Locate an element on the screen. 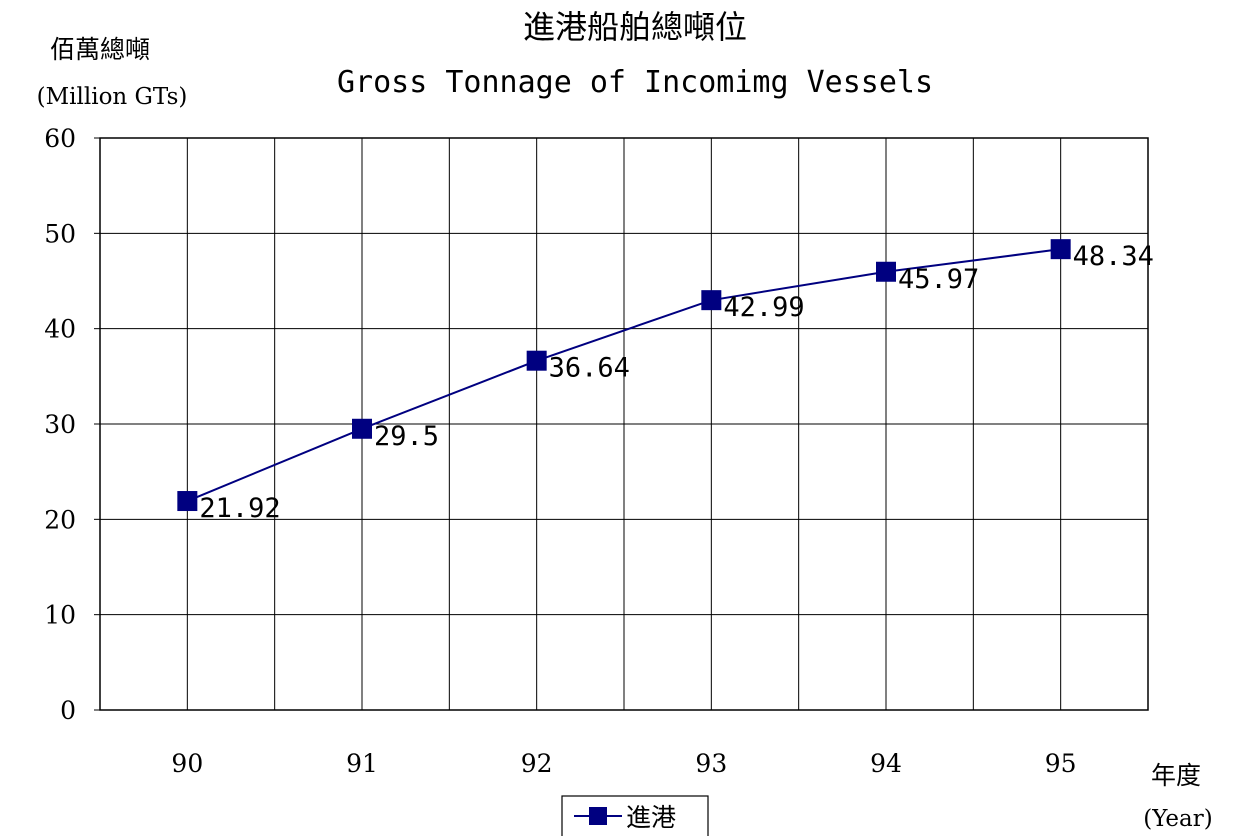 The image size is (1236, 836). y-tick-label-50: 50 is located at coordinates (60, 233).